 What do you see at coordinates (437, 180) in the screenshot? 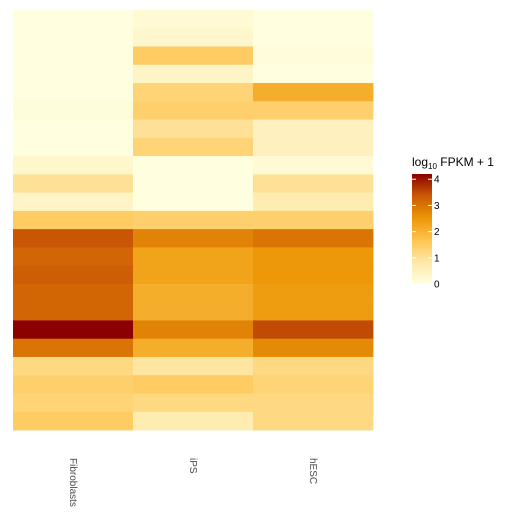
I see `legend-tick-label: 4` at bounding box center [437, 180].